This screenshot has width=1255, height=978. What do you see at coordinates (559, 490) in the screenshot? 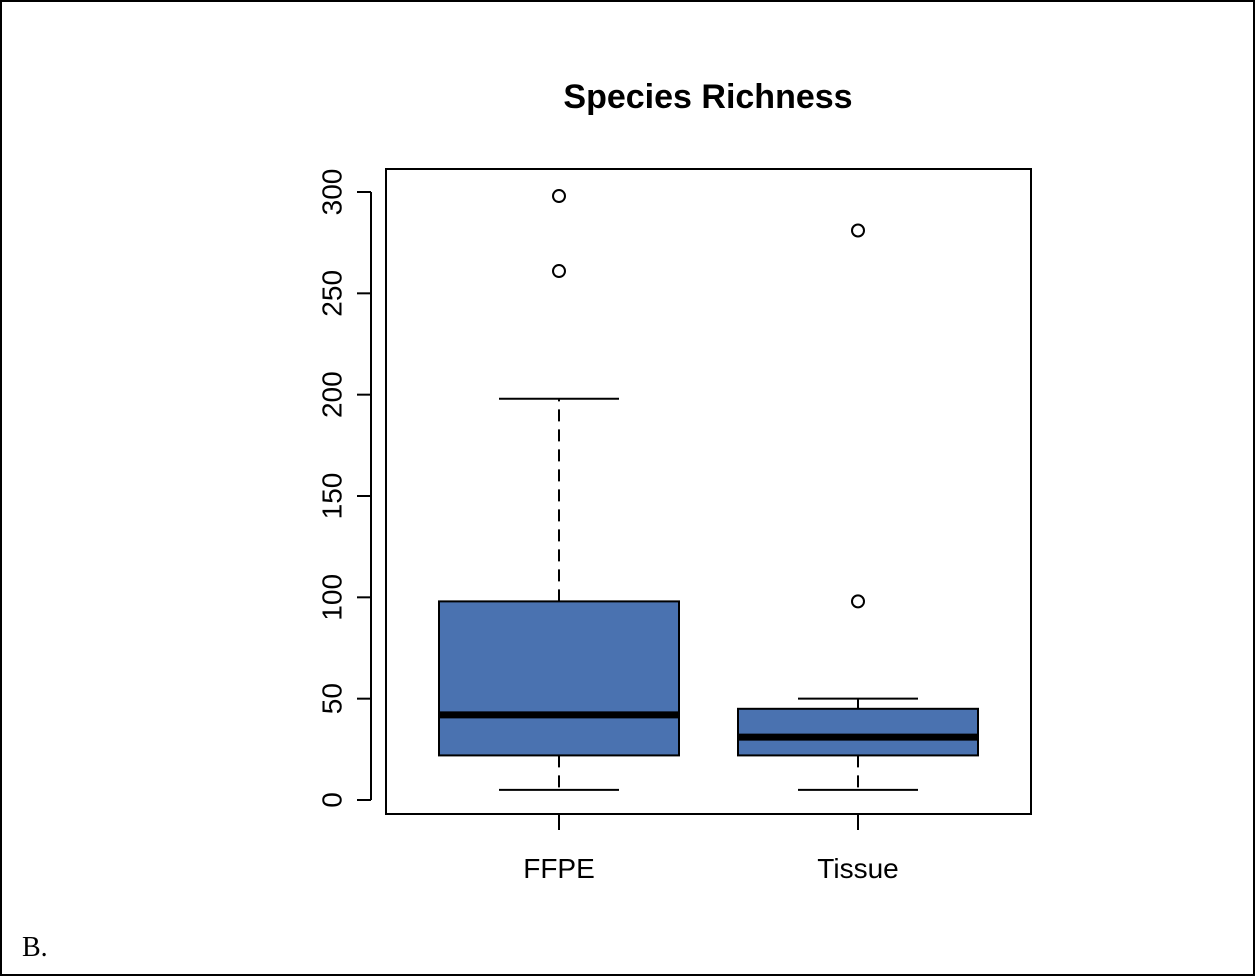
I see `box-ffpe` at bounding box center [559, 490].